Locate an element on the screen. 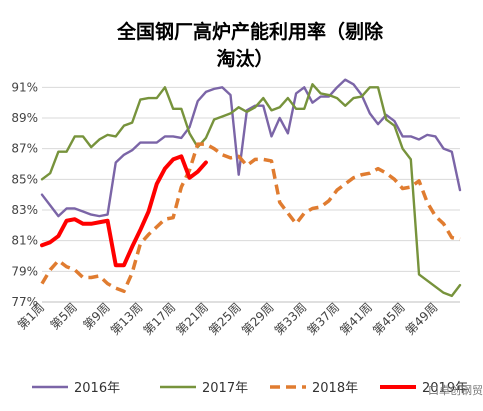 Image resolution: width=483 pixels, height=411 pixels. y-tick-label: 77% is located at coordinates (24, 302).